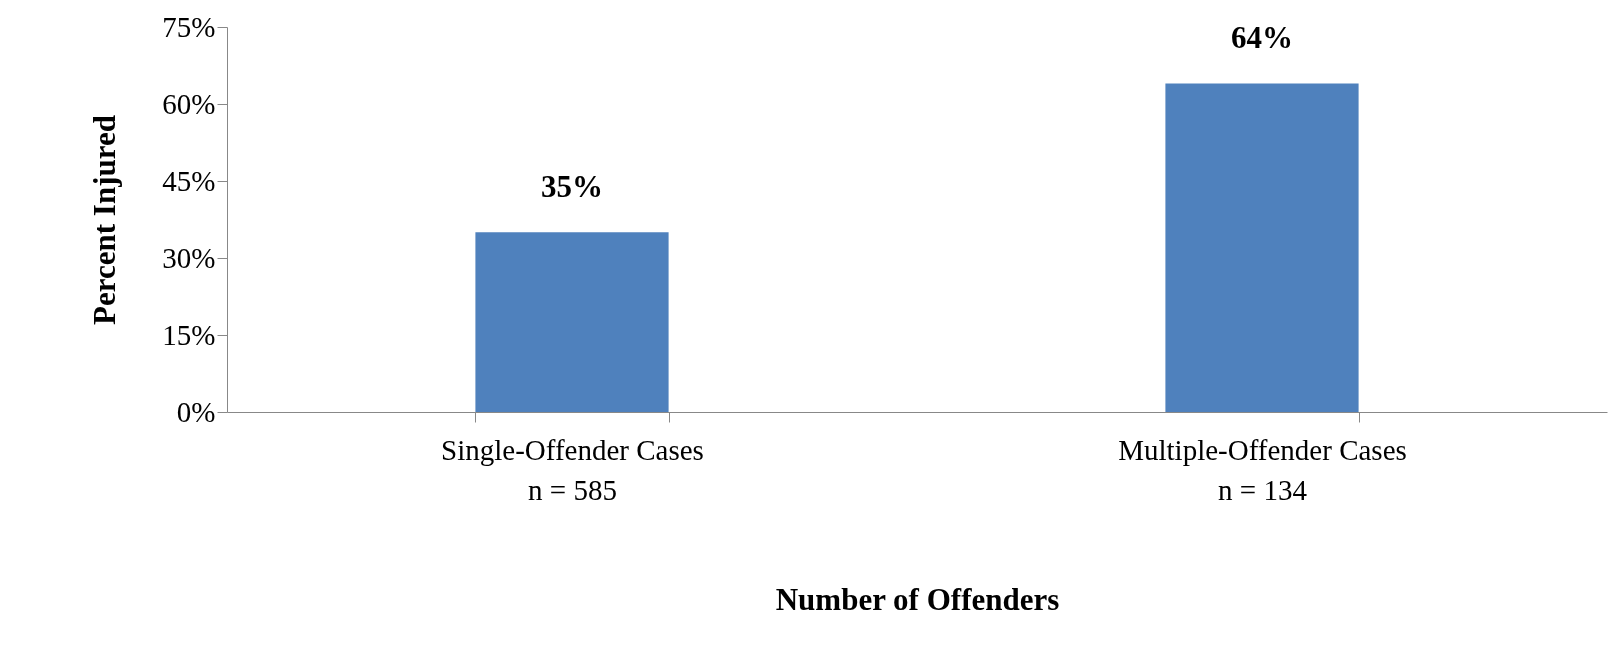 The width and height of the screenshot is (1617, 649). What do you see at coordinates (196, 411) in the screenshot?
I see `y-tick-label: 0%` at bounding box center [196, 411].